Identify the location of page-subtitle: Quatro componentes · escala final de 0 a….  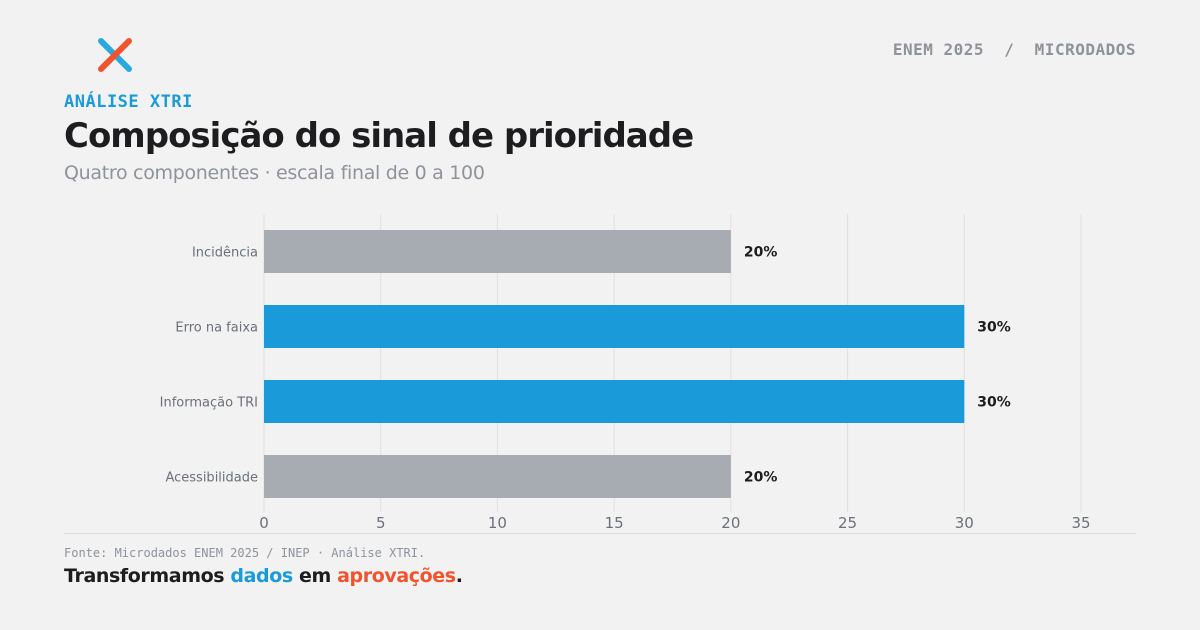
(274, 173).